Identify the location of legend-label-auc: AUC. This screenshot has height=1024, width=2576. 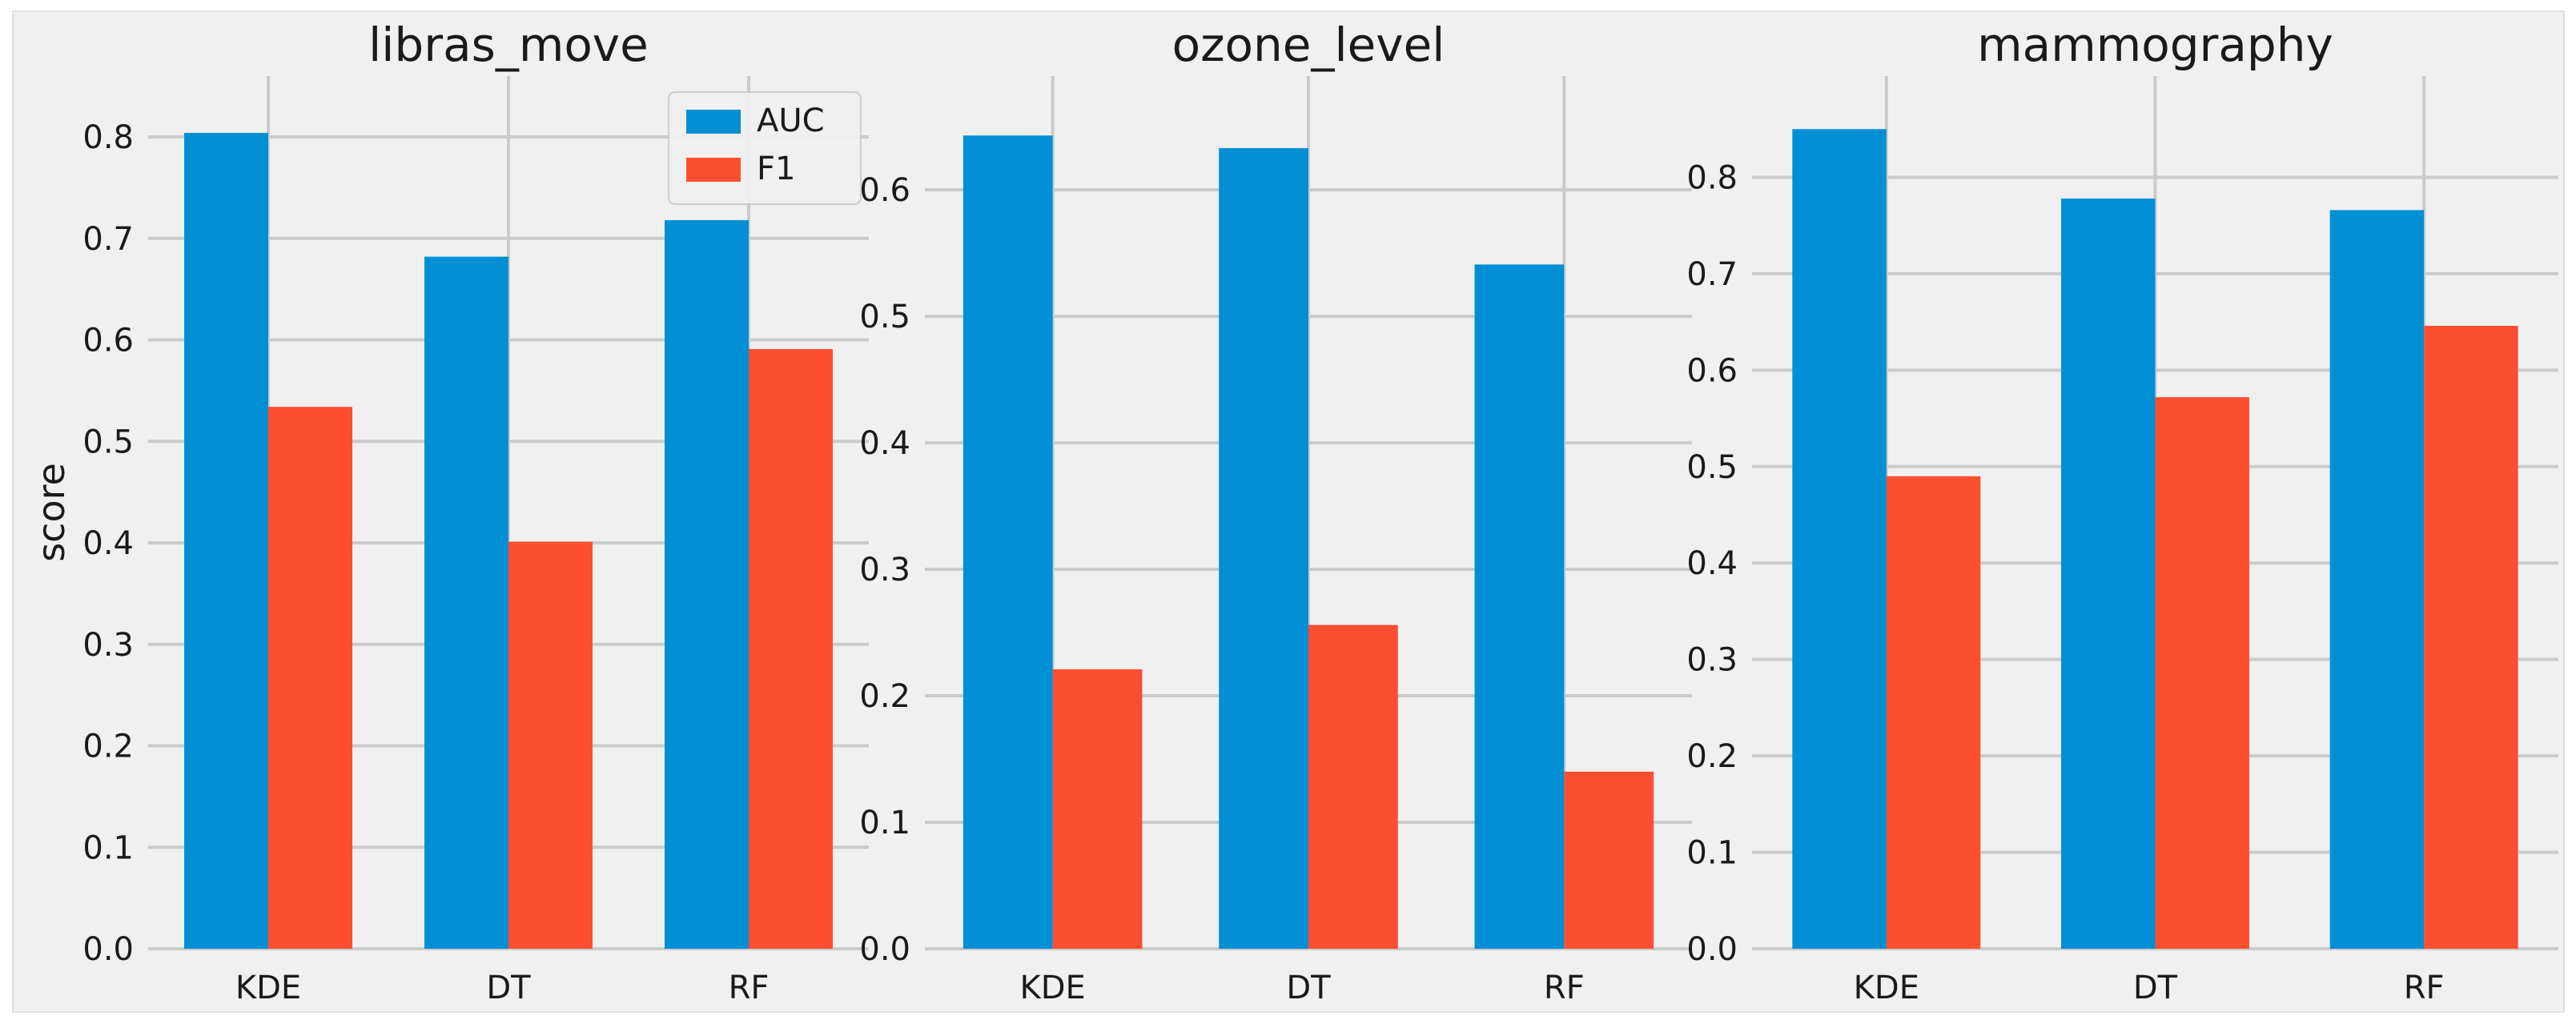
(791, 120).